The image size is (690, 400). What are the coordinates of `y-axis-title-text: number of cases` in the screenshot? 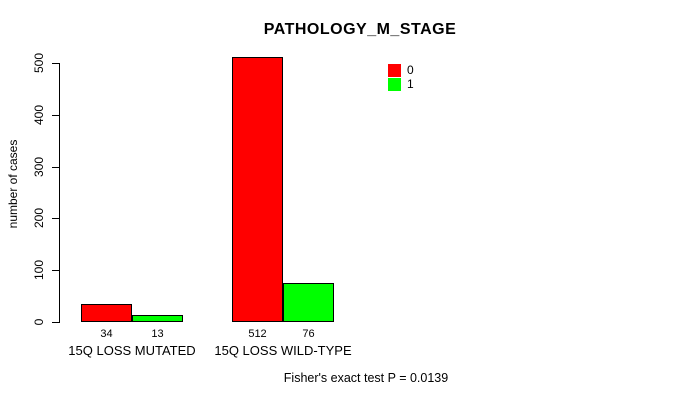 It's located at (13, 184).